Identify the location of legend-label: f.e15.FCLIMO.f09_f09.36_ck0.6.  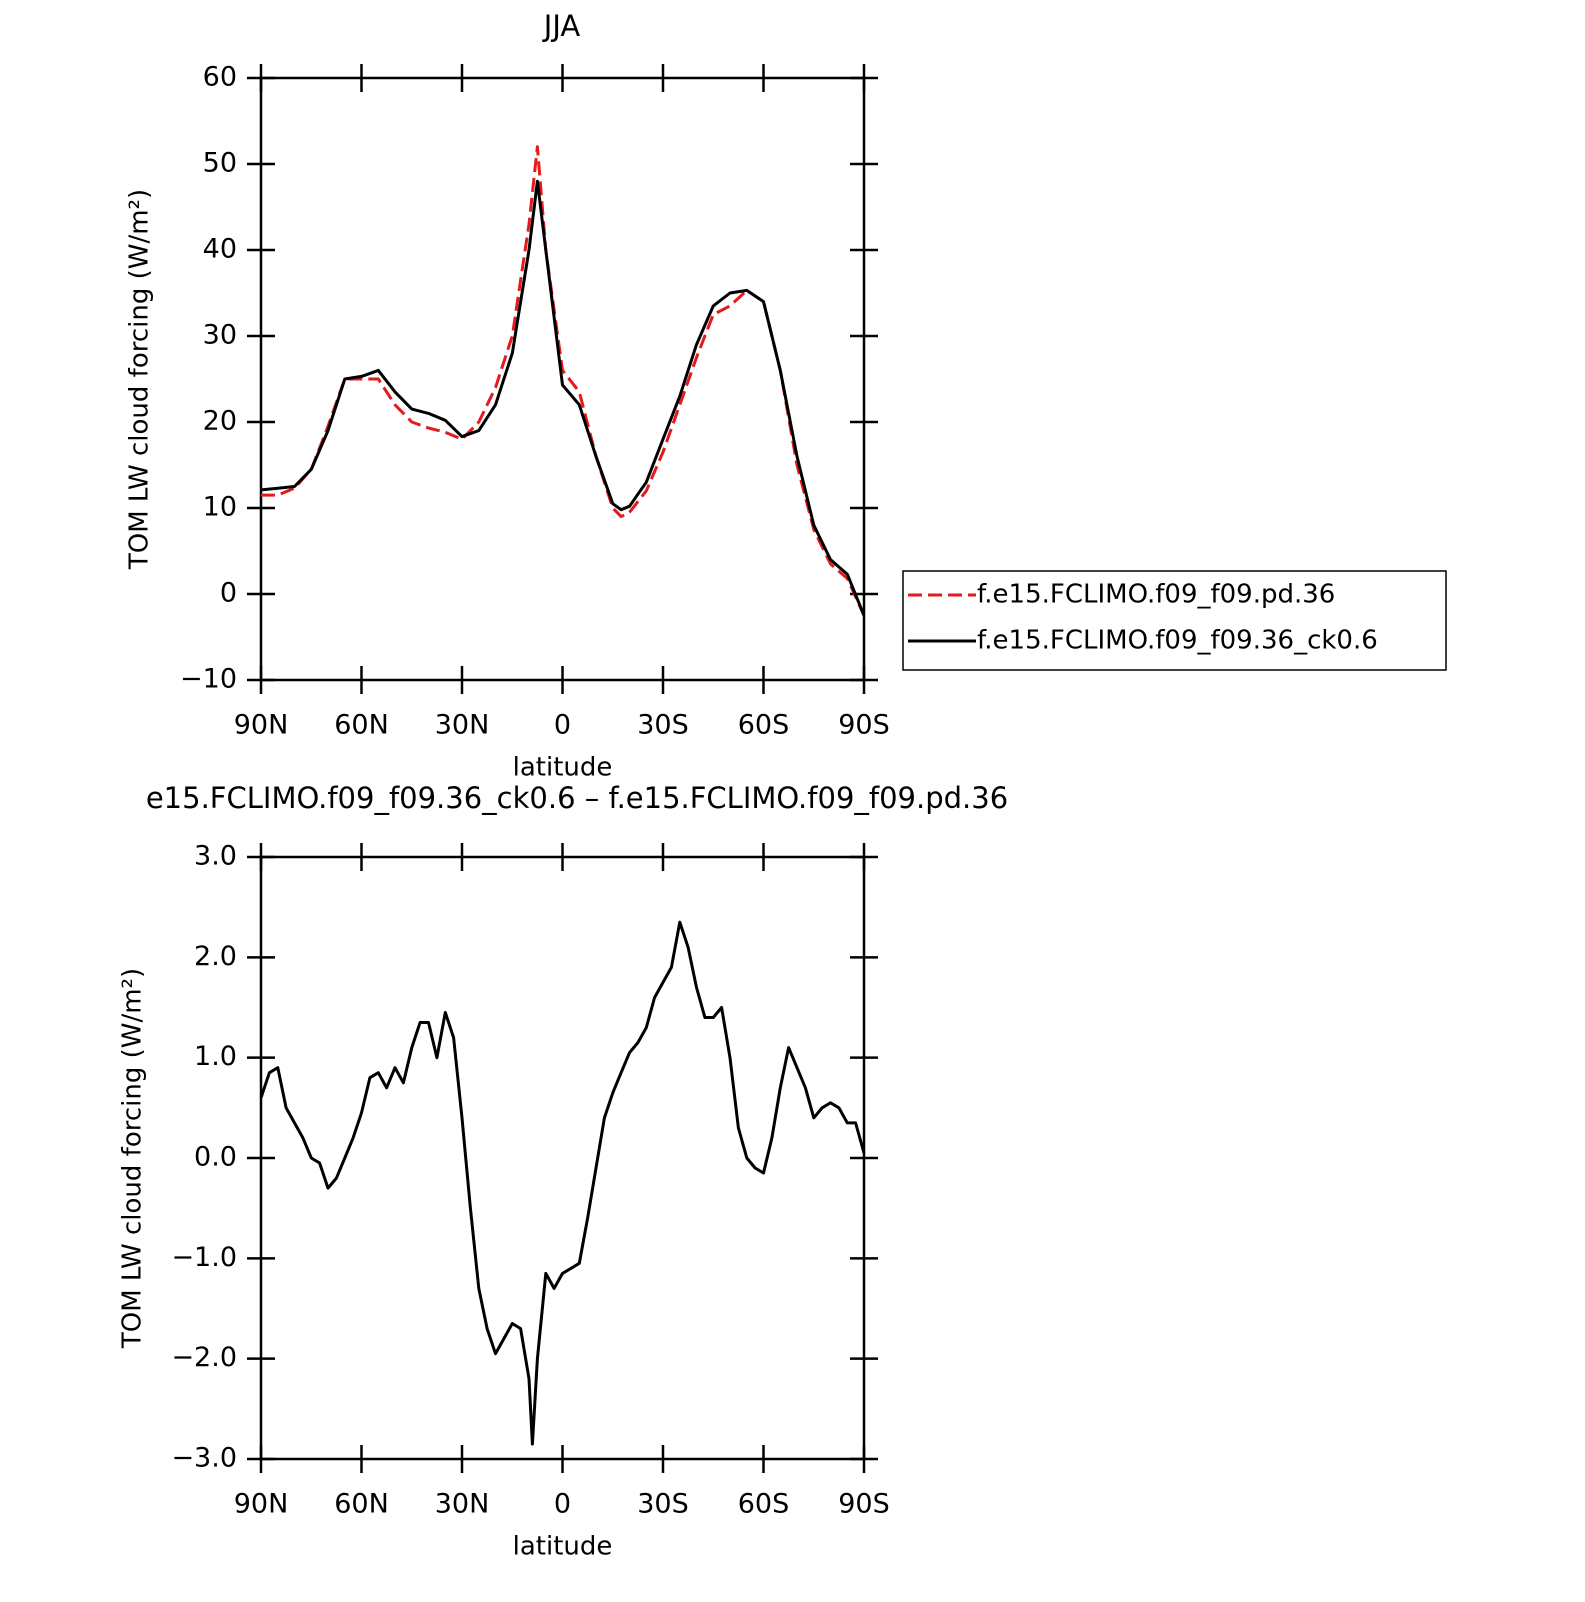
(1177, 641).